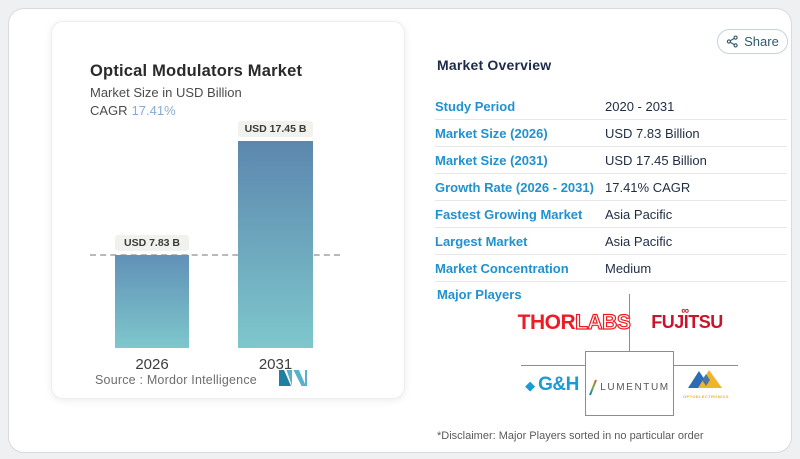 Image resolution: width=800 pixels, height=459 pixels. What do you see at coordinates (629, 322) in the screenshot?
I see `players-connector-vertical` at bounding box center [629, 322].